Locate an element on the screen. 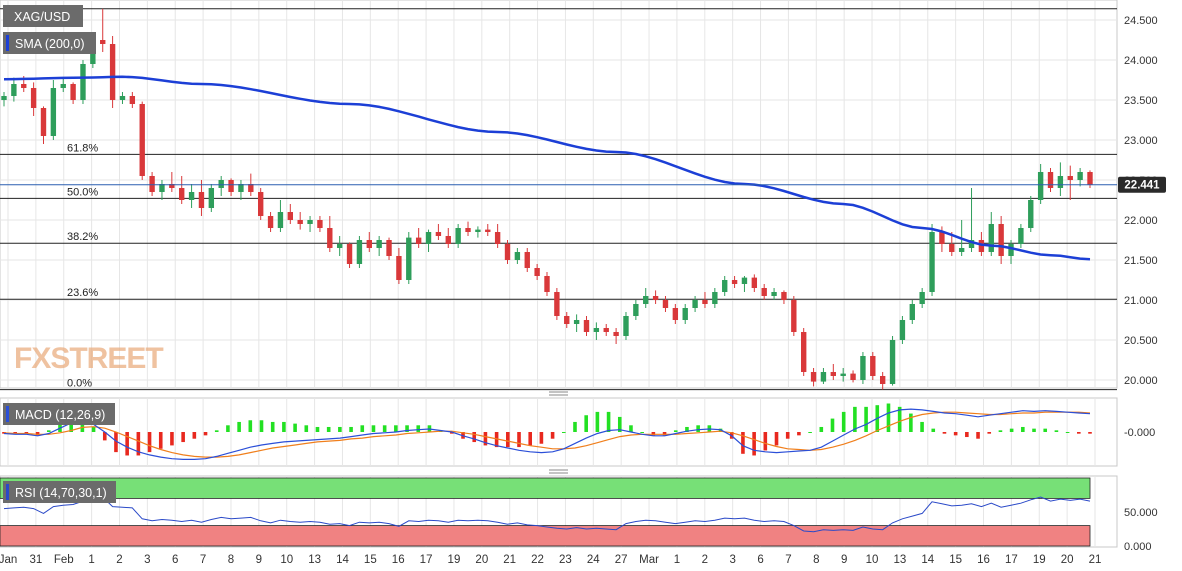 The height and width of the screenshot is (571, 1182). date-tick-label: 2 is located at coordinates (705, 560).